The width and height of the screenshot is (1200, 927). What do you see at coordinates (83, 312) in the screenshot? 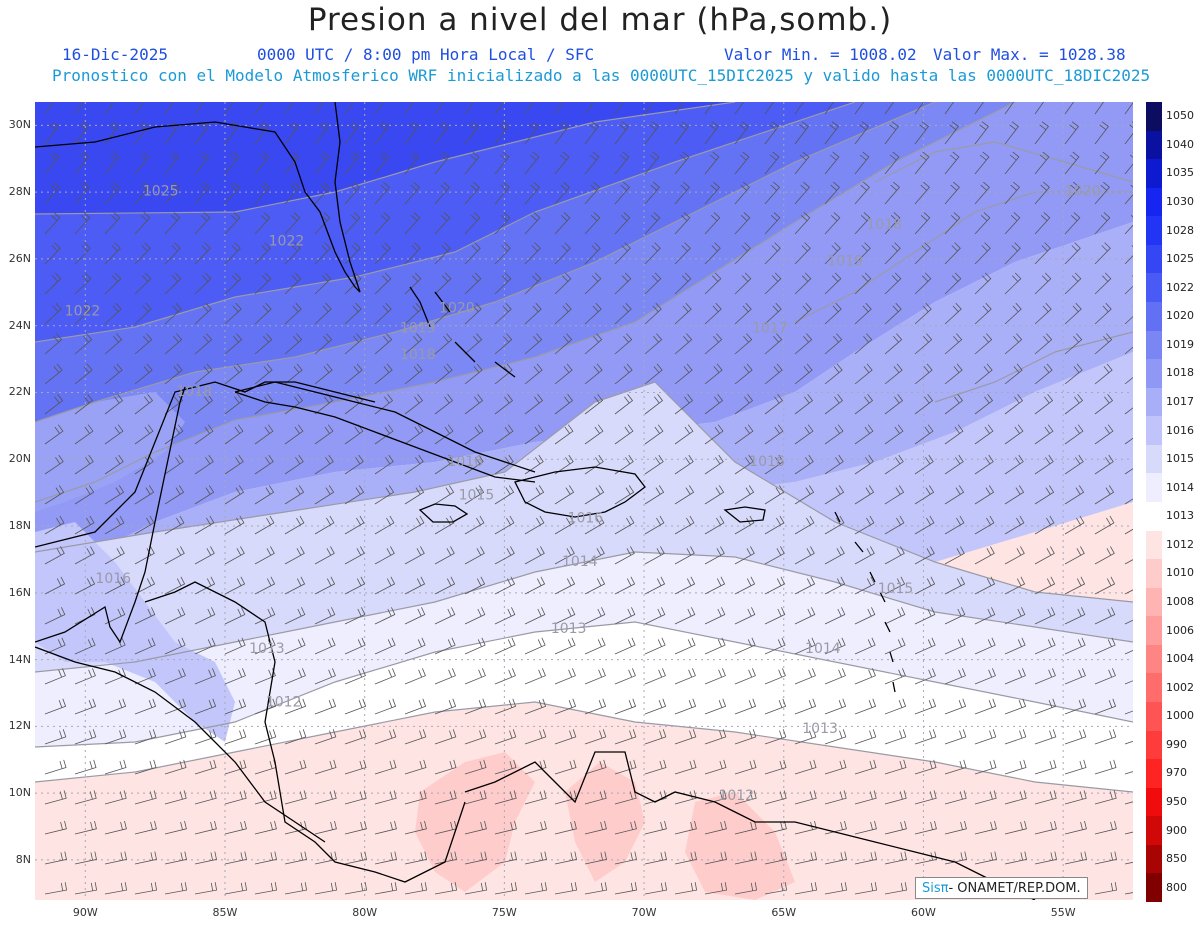
I see `isobar-label: 1022` at bounding box center [83, 312].